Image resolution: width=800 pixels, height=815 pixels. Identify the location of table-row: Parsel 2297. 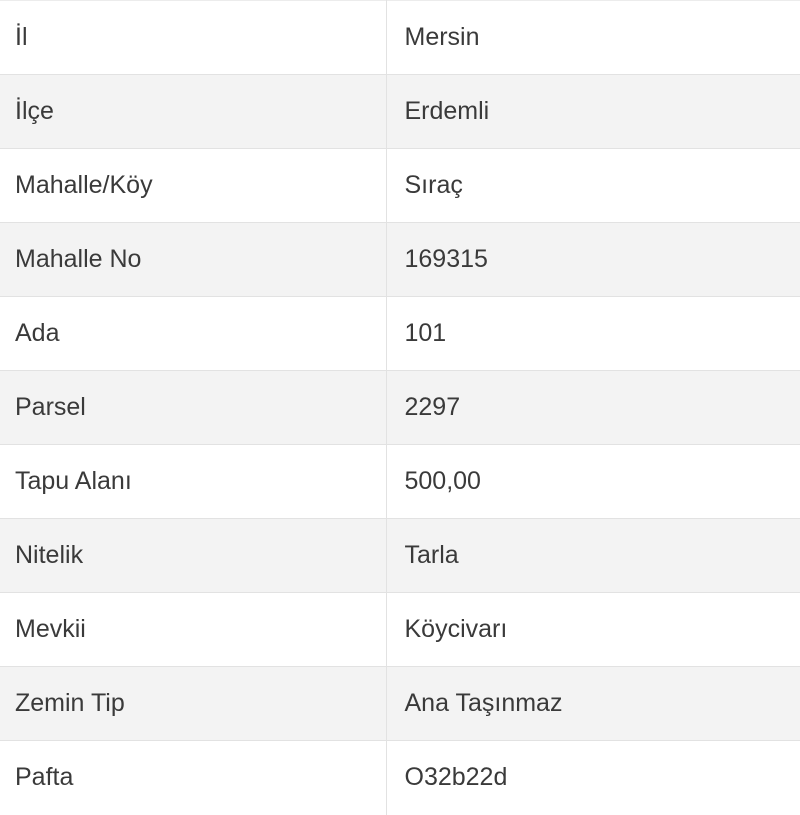
(400, 407).